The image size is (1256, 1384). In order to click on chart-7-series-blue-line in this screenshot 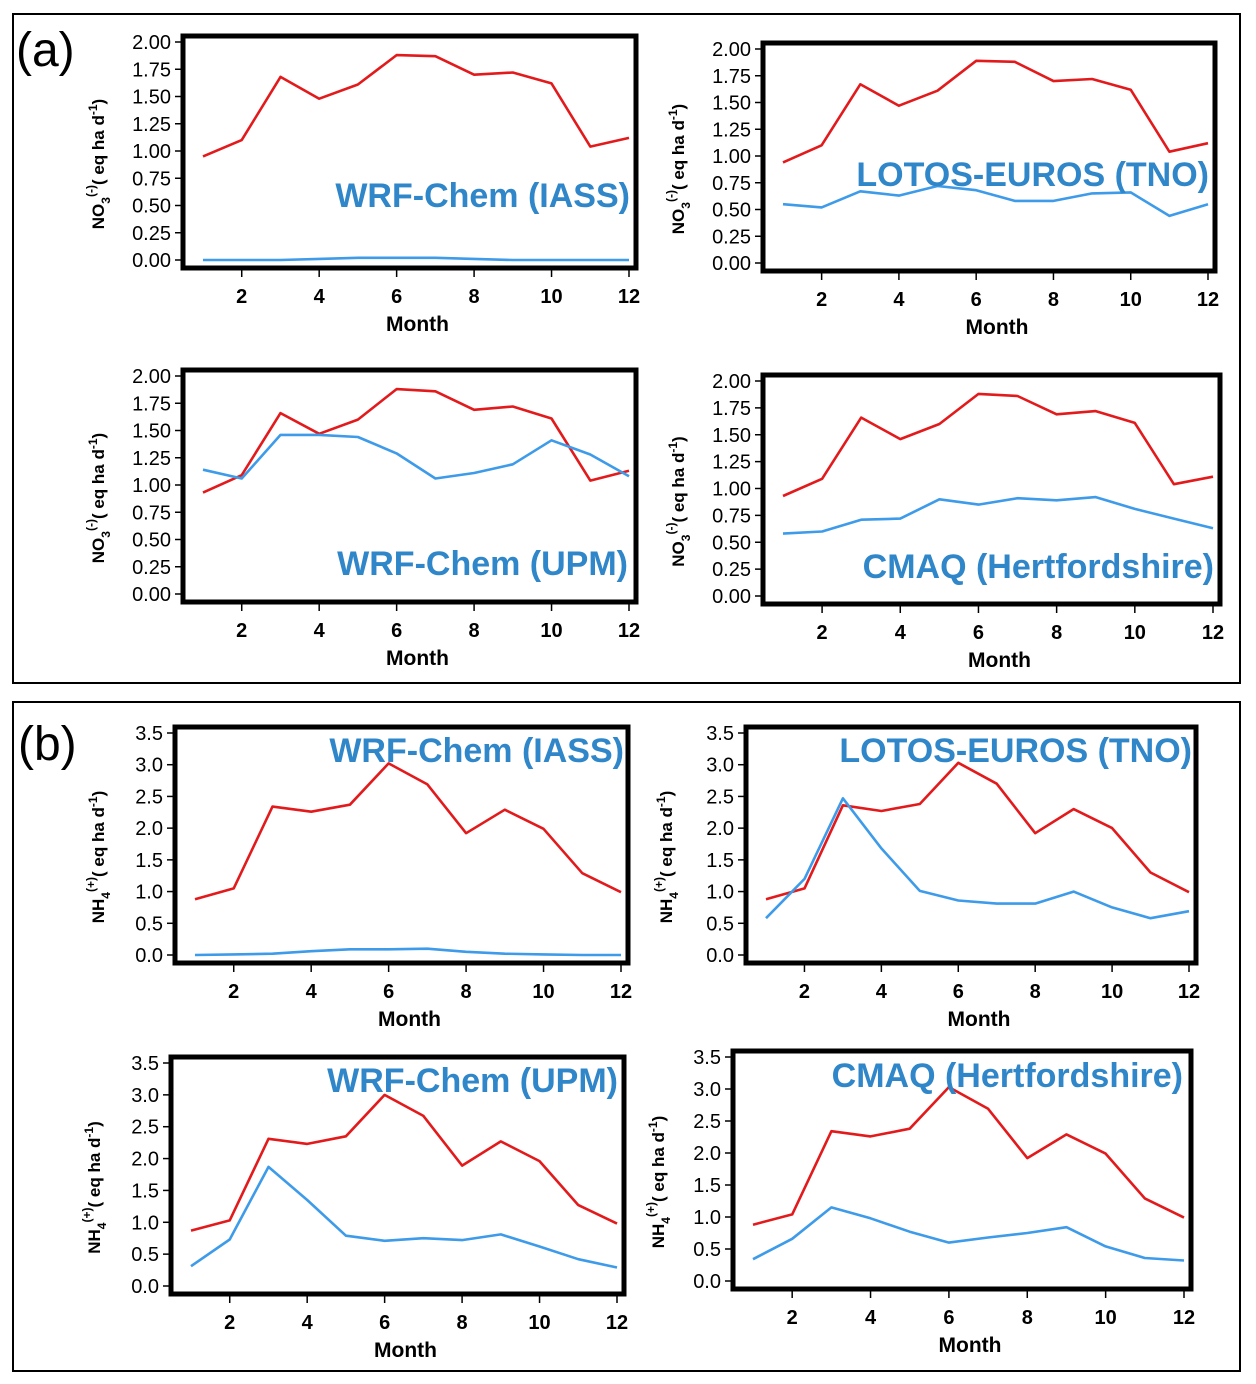, I will do `click(404, 1217)`.